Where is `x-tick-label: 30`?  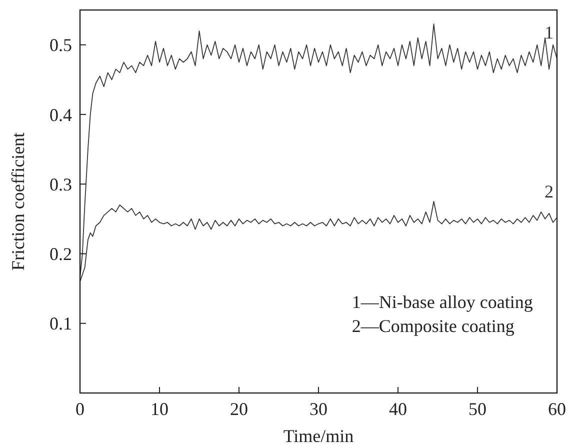
x-tick-label: 30 is located at coordinates (319, 409).